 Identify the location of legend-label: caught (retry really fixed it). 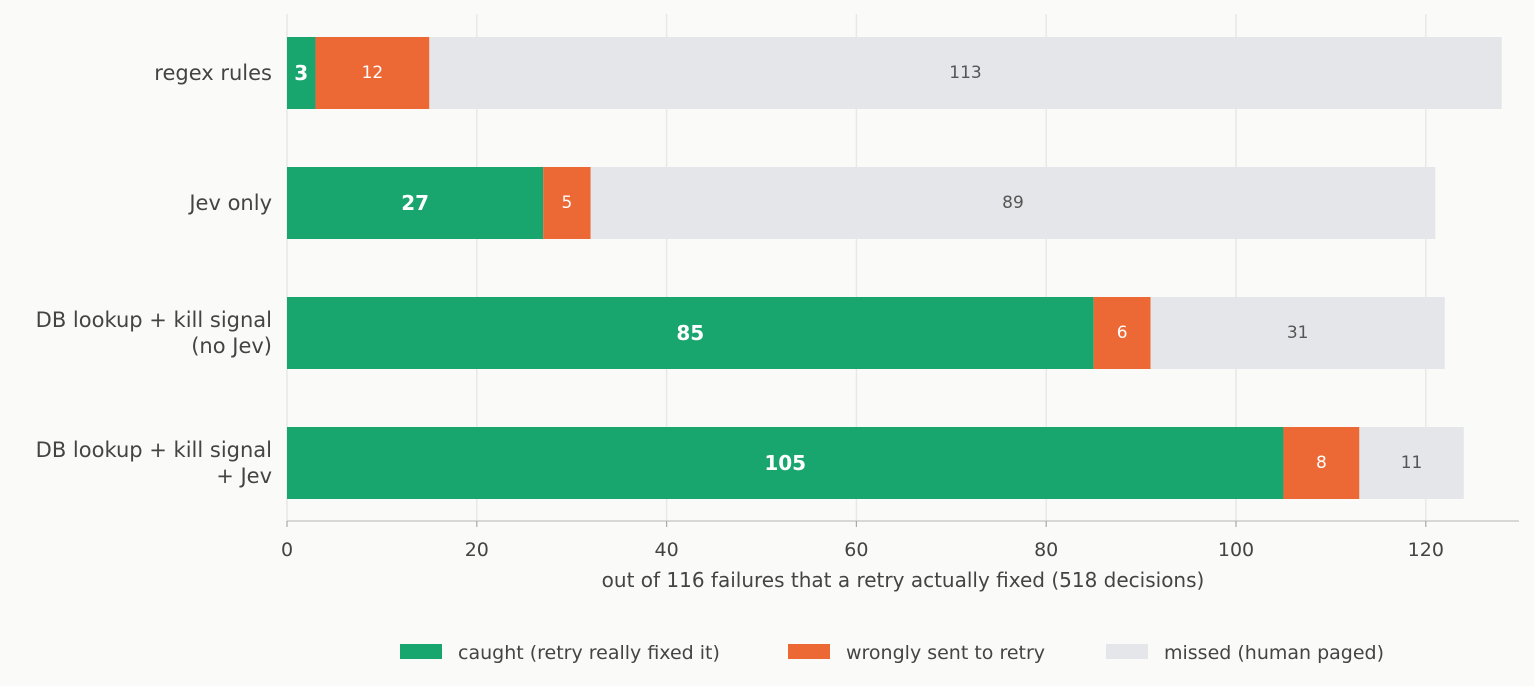
(589, 653).